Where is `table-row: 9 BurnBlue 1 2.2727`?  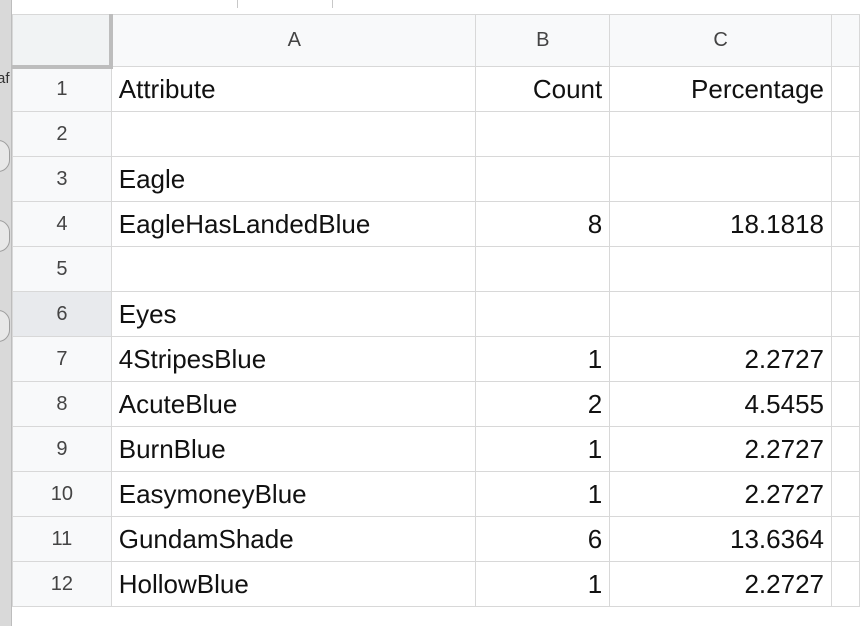
table-row: 9 BurnBlue 1 2.2727 is located at coordinates (436, 449).